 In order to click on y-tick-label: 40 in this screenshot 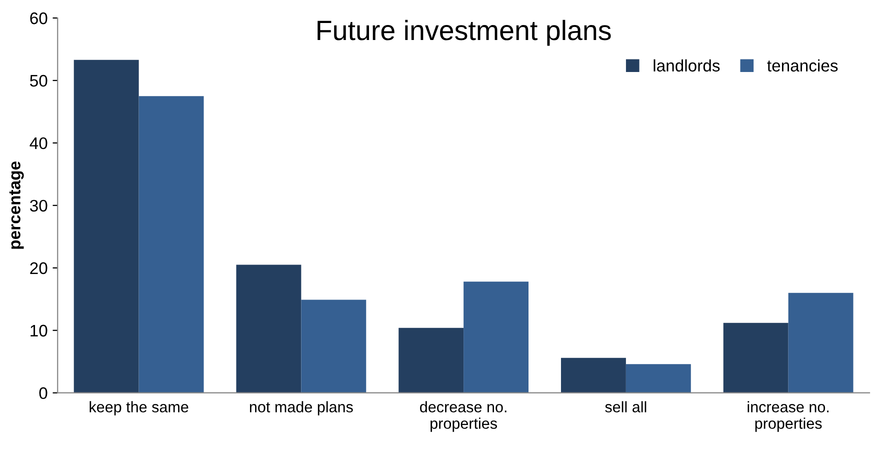, I will do `click(39, 143)`.